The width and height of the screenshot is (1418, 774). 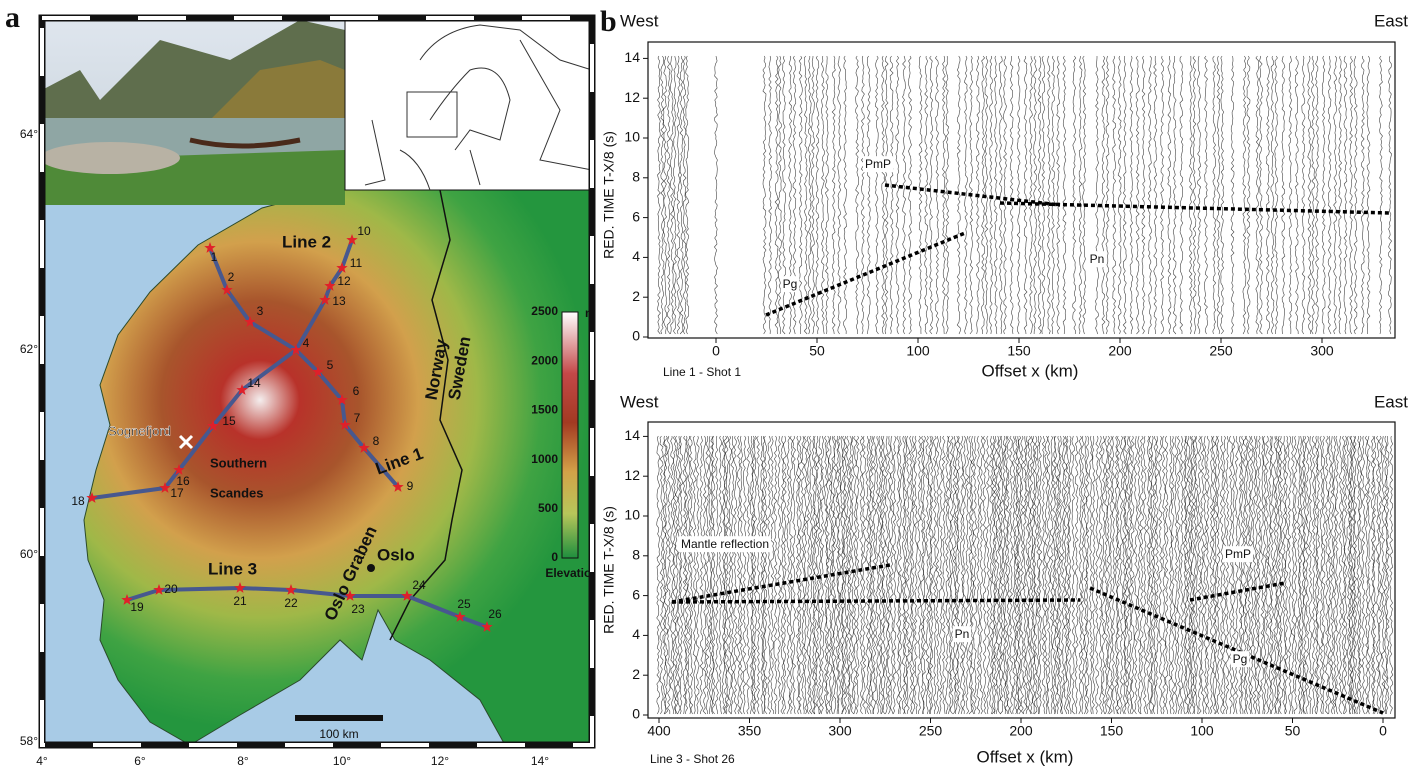 What do you see at coordinates (636, 714) in the screenshot?
I see `y-tick-label: 0` at bounding box center [636, 714].